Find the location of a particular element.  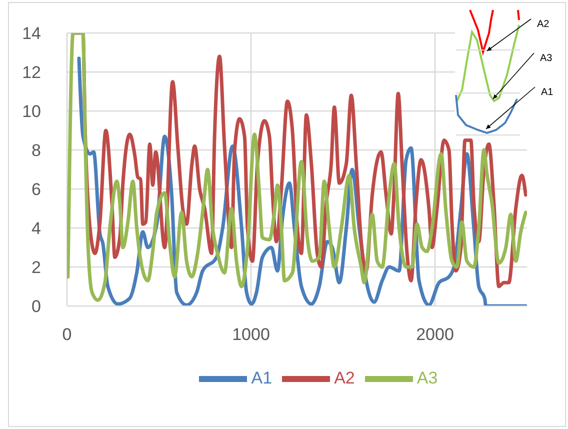

y-tick-label: 12 is located at coordinates (31, 72).